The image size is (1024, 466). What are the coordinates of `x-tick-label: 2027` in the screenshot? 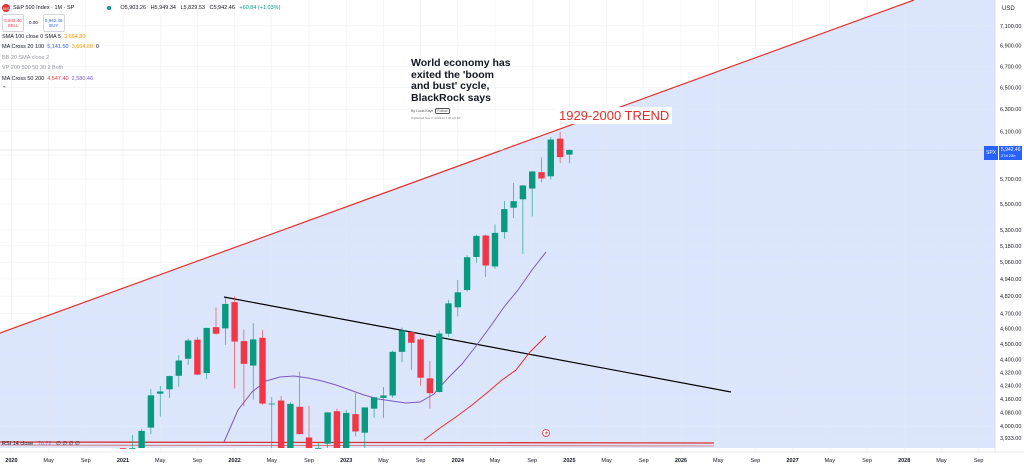 It's located at (792, 461).